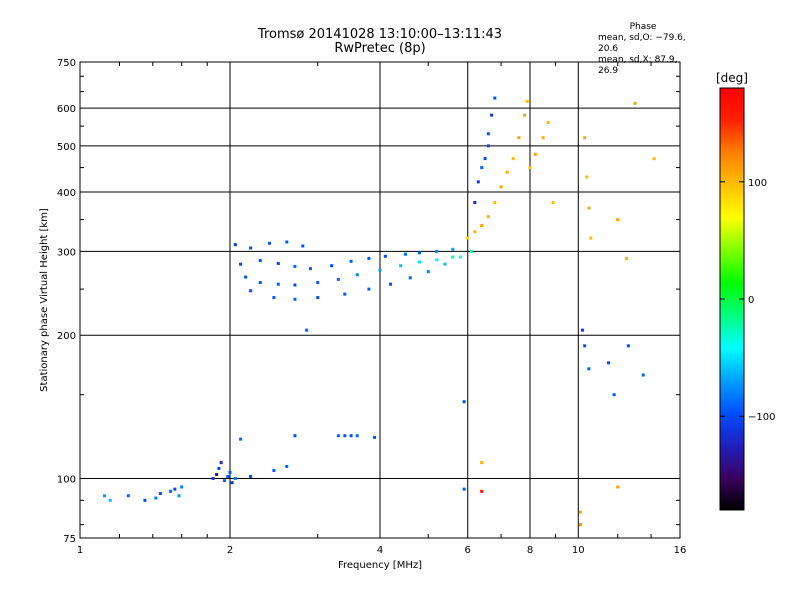 Image resolution: width=800 pixels, height=600 pixels. I want to click on phase-stats-x: mean, sd,X: 87.9, 26.9, so click(638, 65).